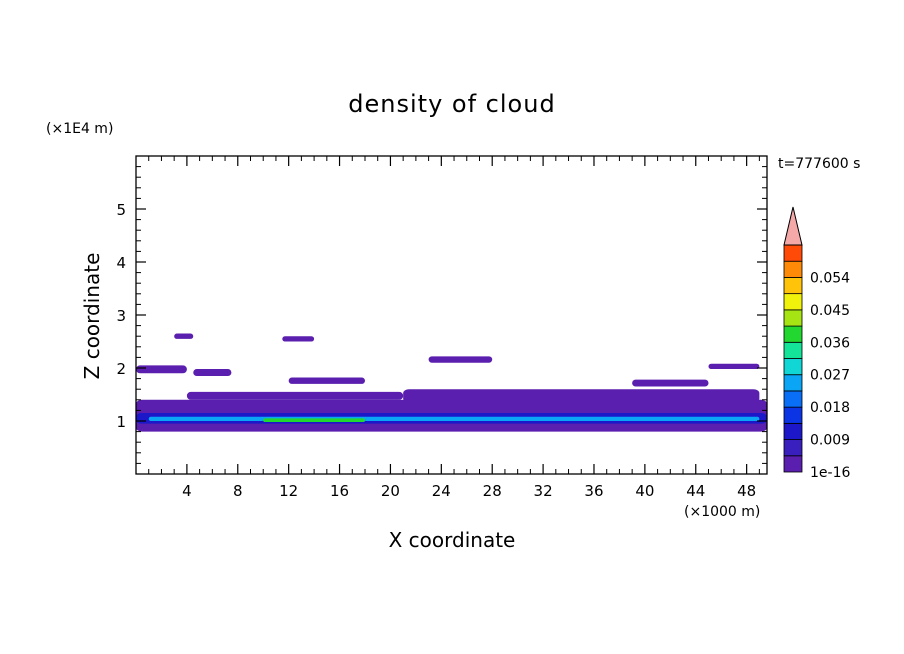 This screenshot has width=904, height=654. What do you see at coordinates (121, 316) in the screenshot?
I see `y-tick-label: 3` at bounding box center [121, 316].